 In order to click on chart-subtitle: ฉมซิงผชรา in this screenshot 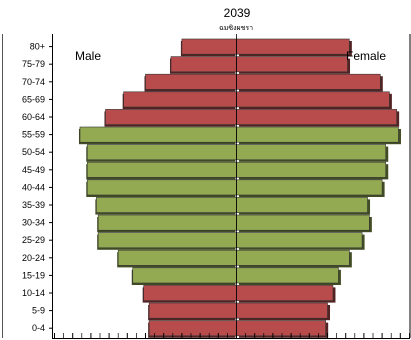, I will do `click(236, 28)`.